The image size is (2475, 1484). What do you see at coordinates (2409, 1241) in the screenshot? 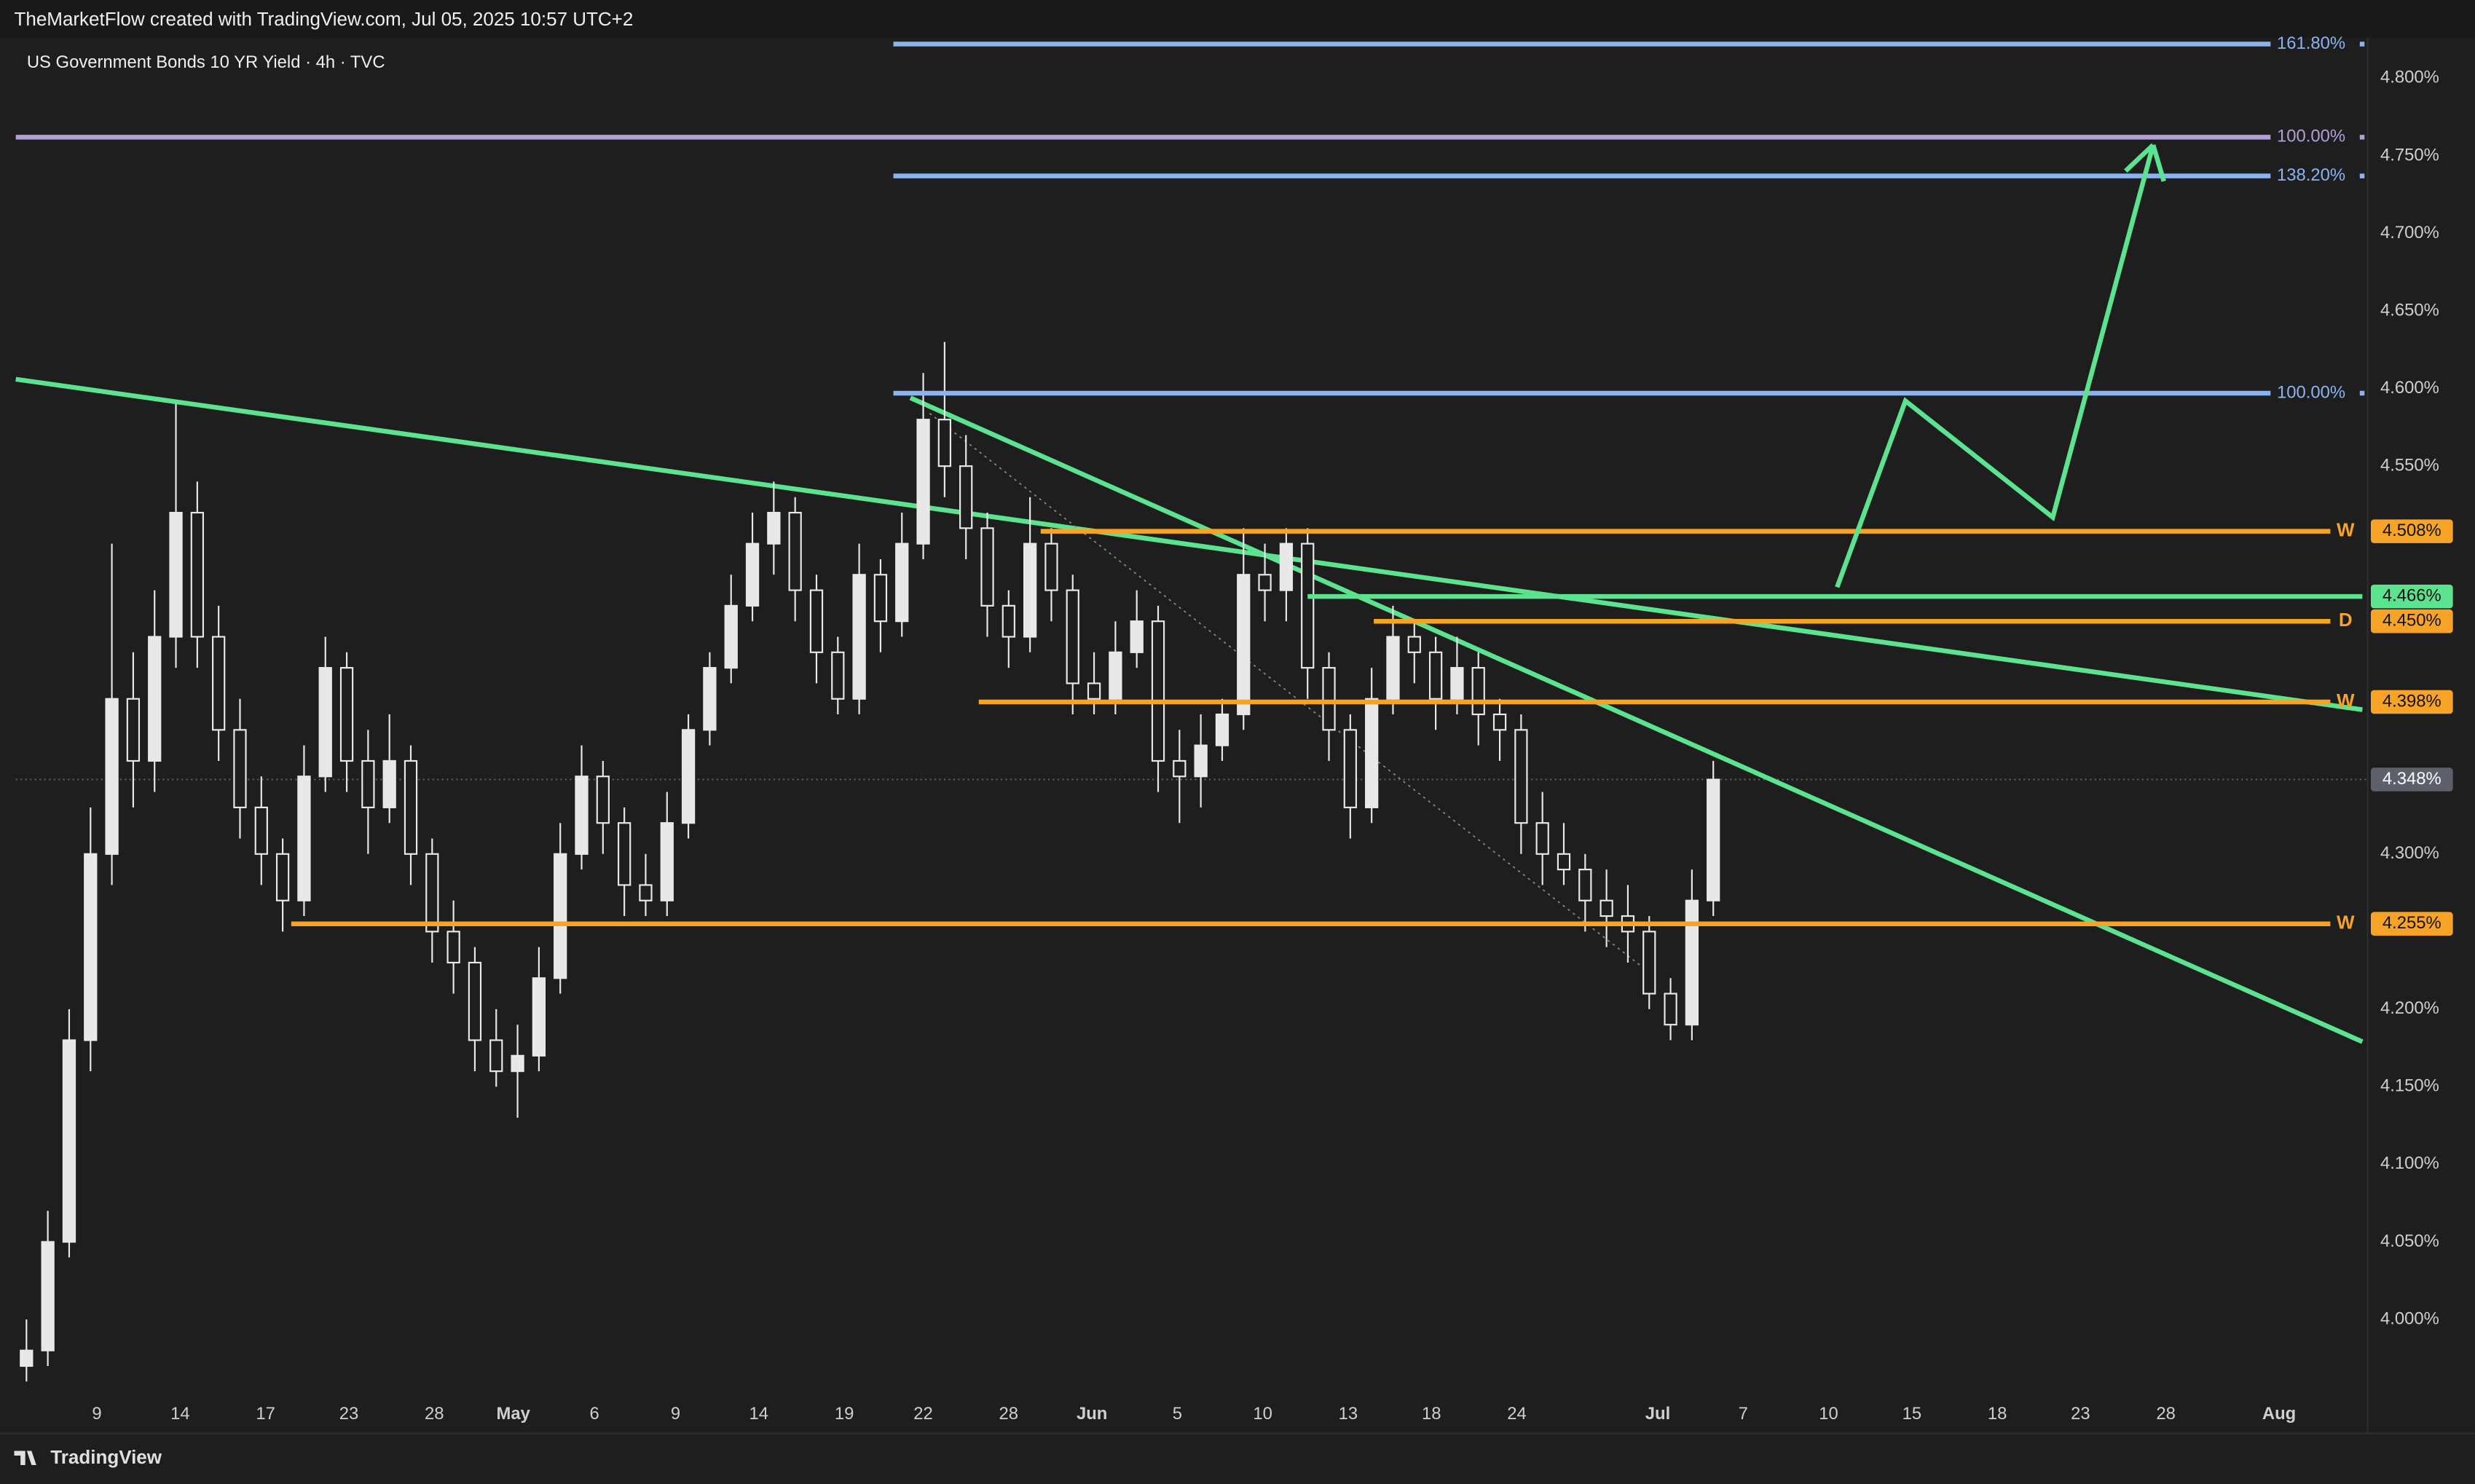
I see `y-tick-label: 4.050%` at bounding box center [2409, 1241].